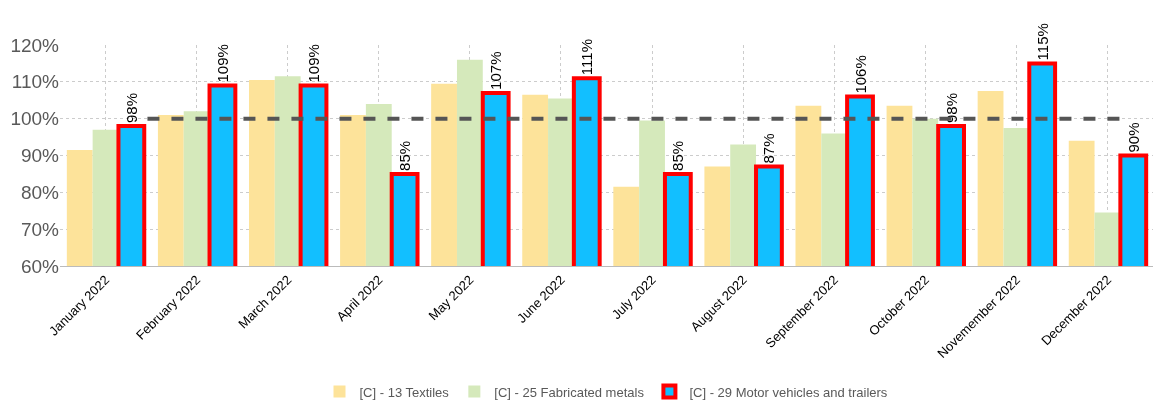 The width and height of the screenshot is (1168, 417). What do you see at coordinates (35, 45) in the screenshot?
I see `y-tick-label: 120%` at bounding box center [35, 45].